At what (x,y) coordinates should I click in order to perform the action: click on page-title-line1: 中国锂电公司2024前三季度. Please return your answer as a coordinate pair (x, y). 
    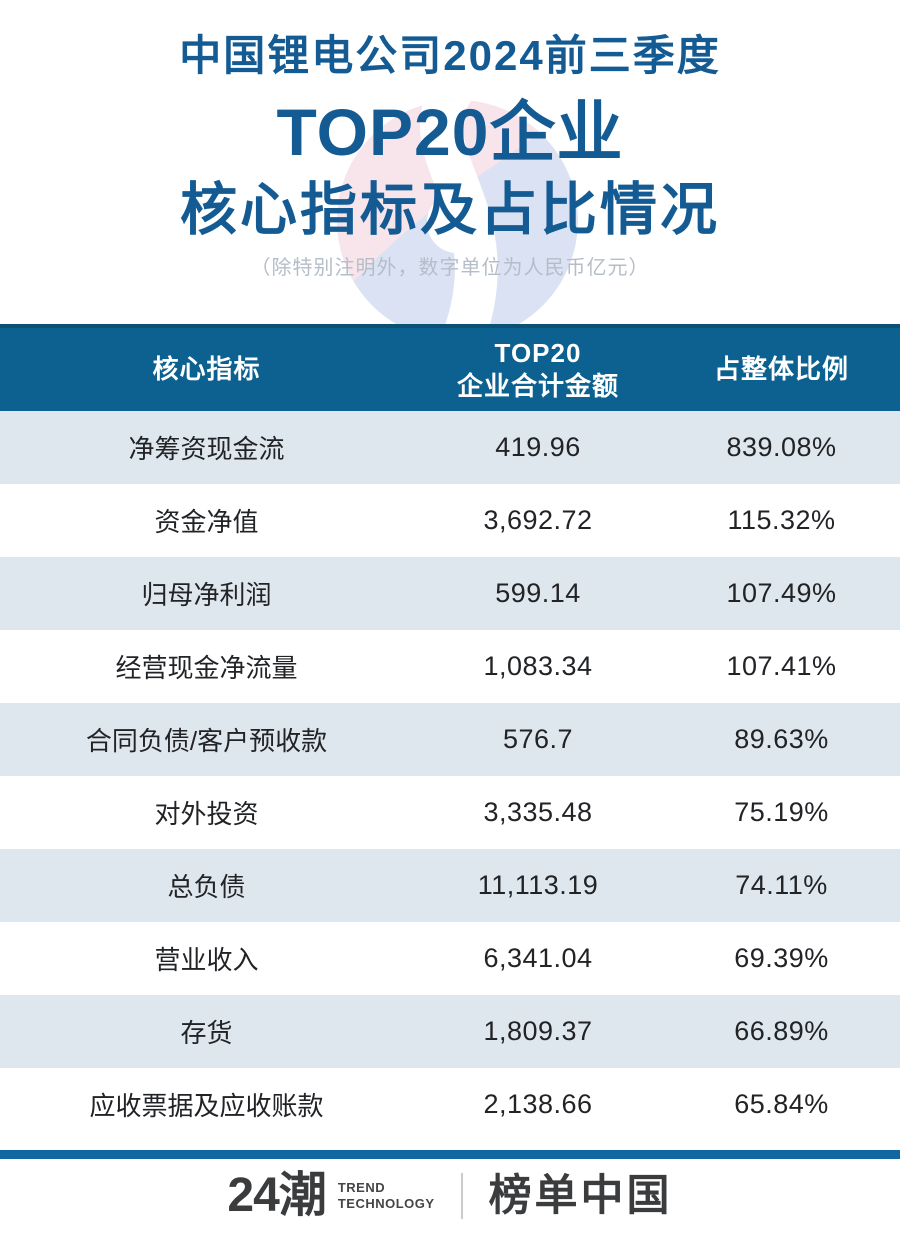
    Looking at the image, I should click on (450, 55).